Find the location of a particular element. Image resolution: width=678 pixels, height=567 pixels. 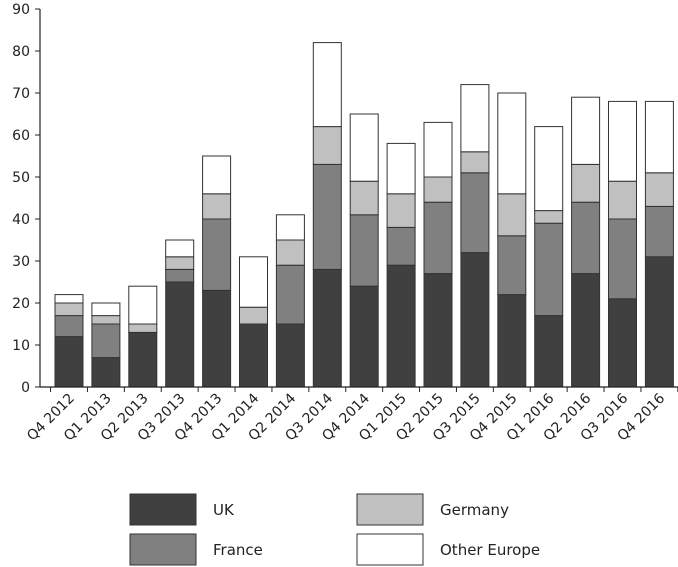

legend-label-germany: Germany is located at coordinates (474, 510).